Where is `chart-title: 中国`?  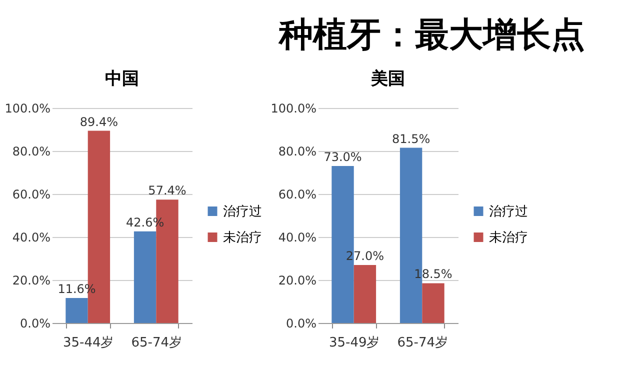
chart-title: 中国 is located at coordinates (122, 79).